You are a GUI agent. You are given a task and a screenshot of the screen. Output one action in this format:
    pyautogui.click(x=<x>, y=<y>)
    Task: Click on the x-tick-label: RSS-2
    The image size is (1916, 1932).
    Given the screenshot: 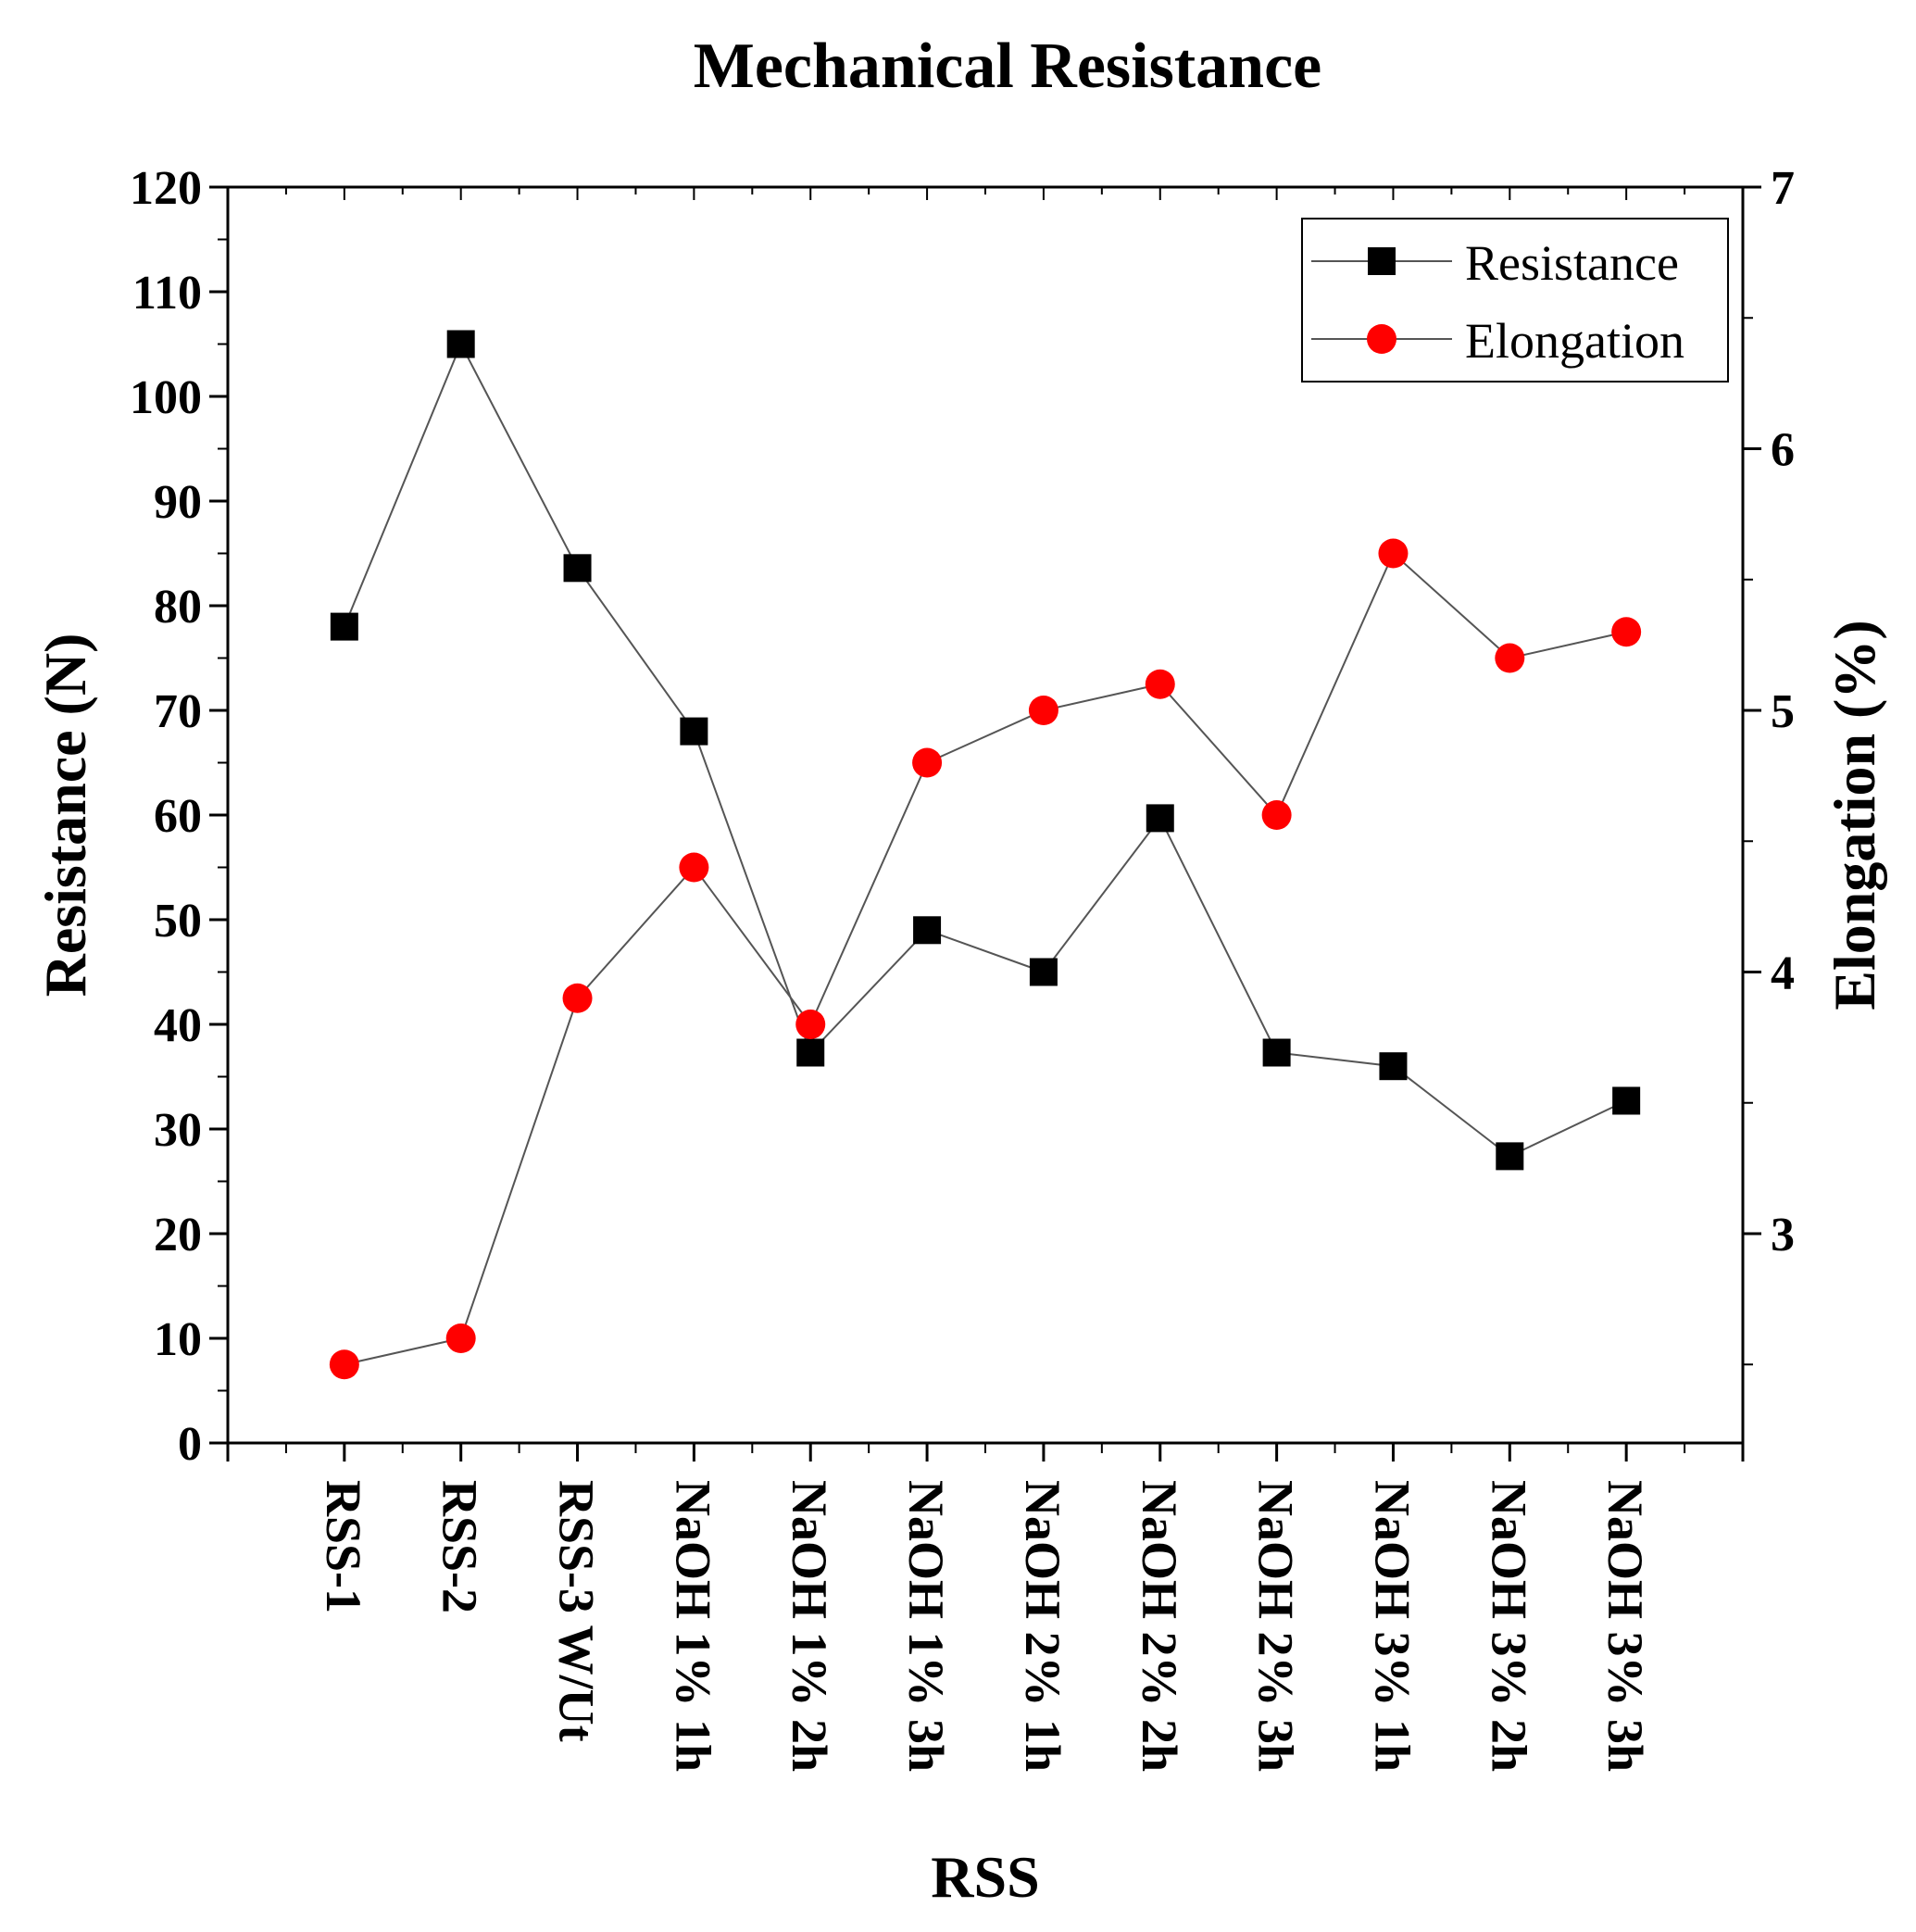 What is the action you would take?
    pyautogui.click(x=460, y=1546)
    